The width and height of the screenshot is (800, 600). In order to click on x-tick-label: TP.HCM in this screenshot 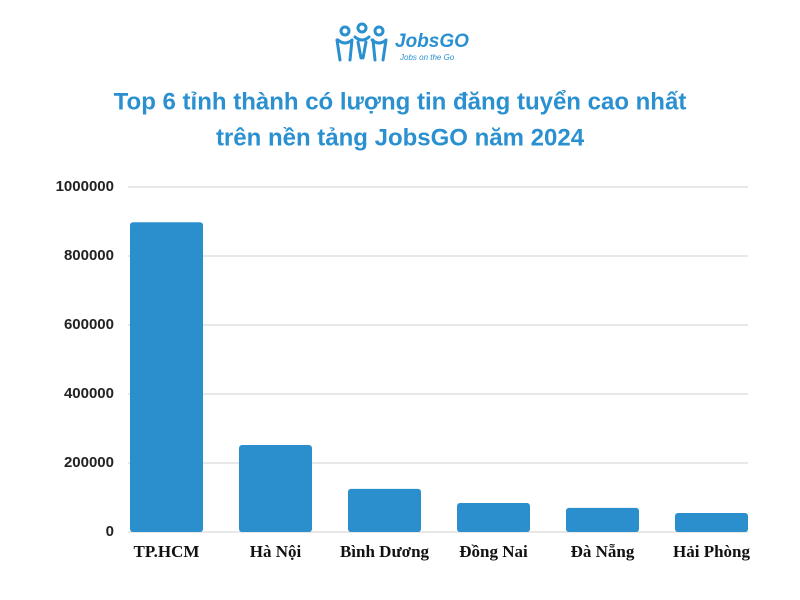, I will do `click(167, 551)`.